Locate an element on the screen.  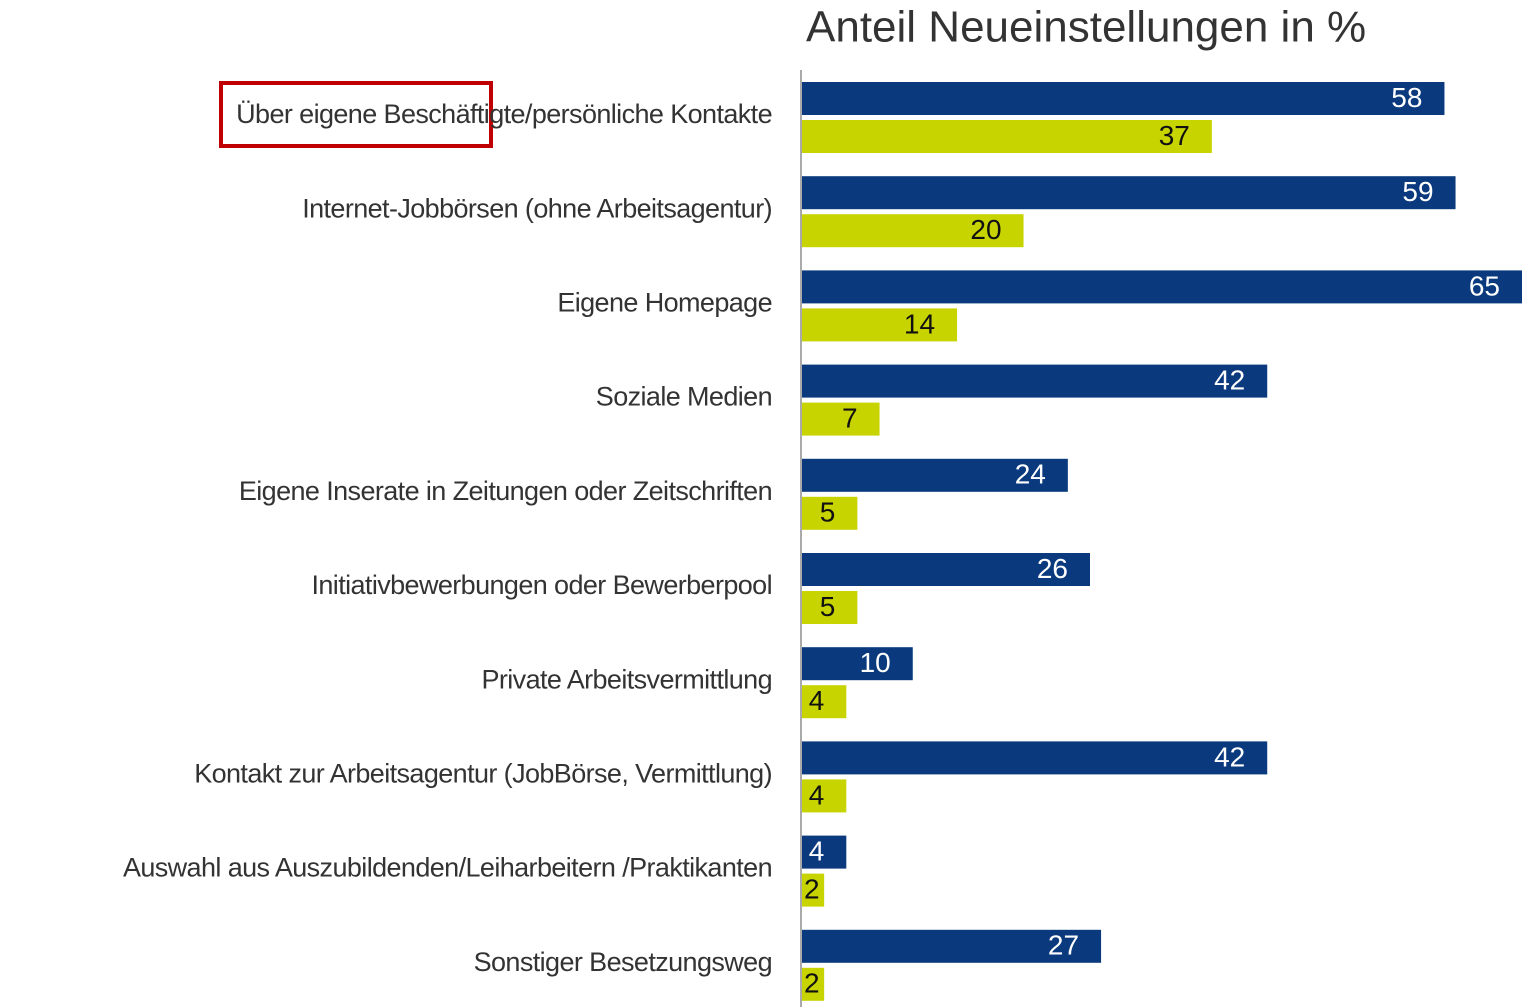
value-label: 59 is located at coordinates (1417, 191).